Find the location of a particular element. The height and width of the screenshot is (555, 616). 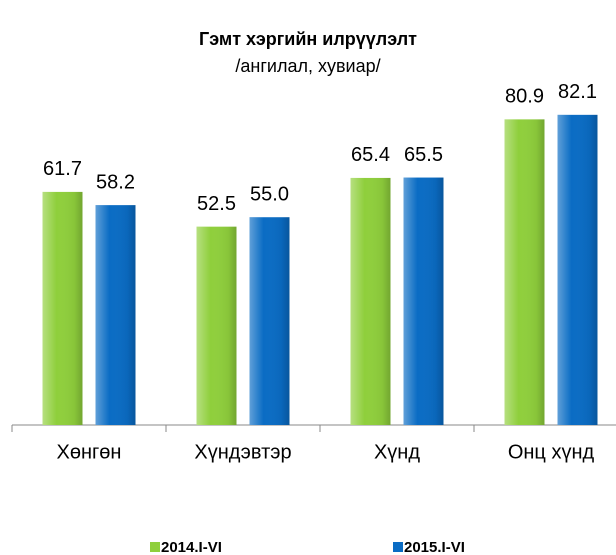

x-tick-label: Хүндэвтэр is located at coordinates (242, 452).